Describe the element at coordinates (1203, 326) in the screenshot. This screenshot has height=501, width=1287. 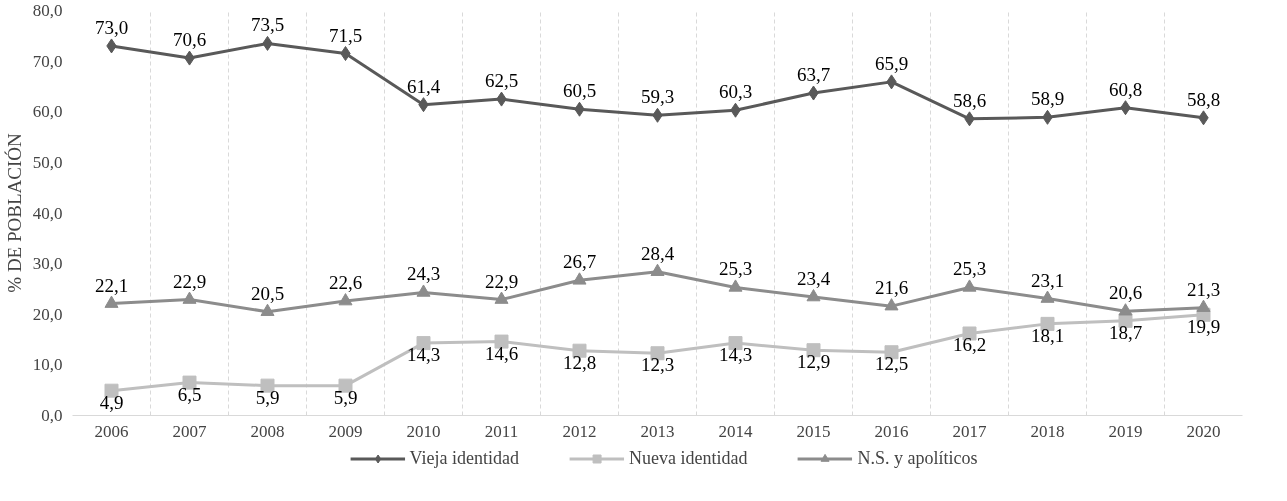
I see `data-label: 19,9` at that location.